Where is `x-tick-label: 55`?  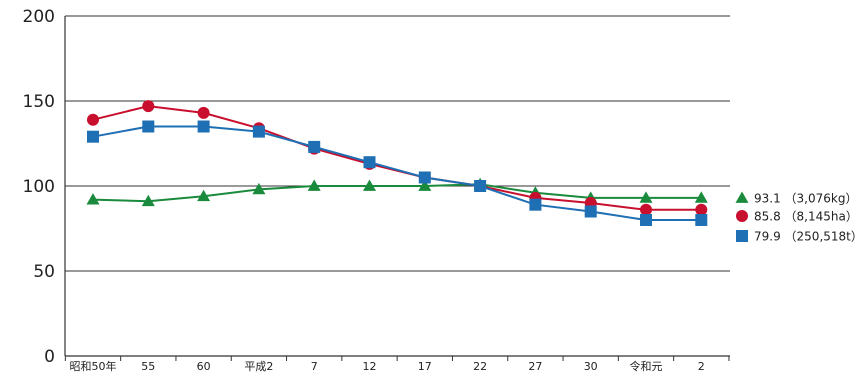 x-tick-label: 55 is located at coordinates (148, 366).